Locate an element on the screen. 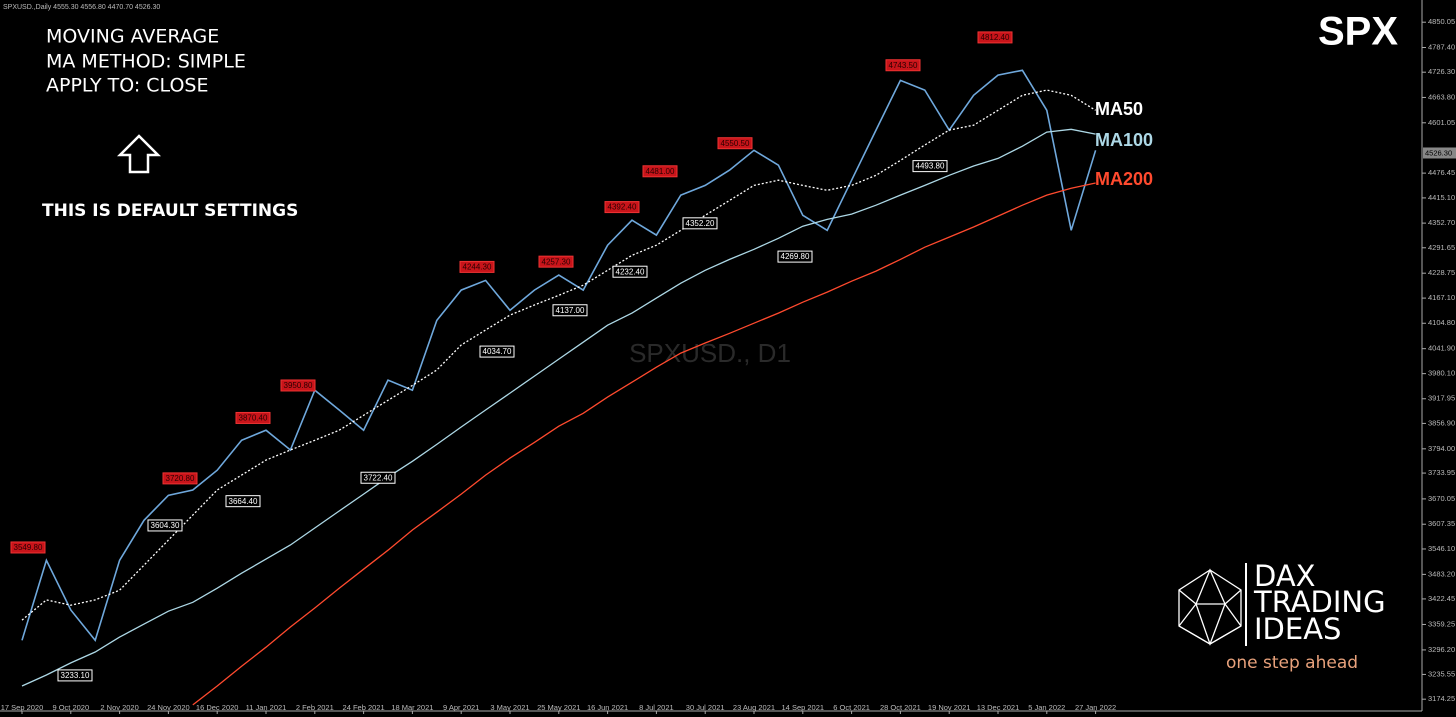  price-label: 3664.40 is located at coordinates (243, 501).